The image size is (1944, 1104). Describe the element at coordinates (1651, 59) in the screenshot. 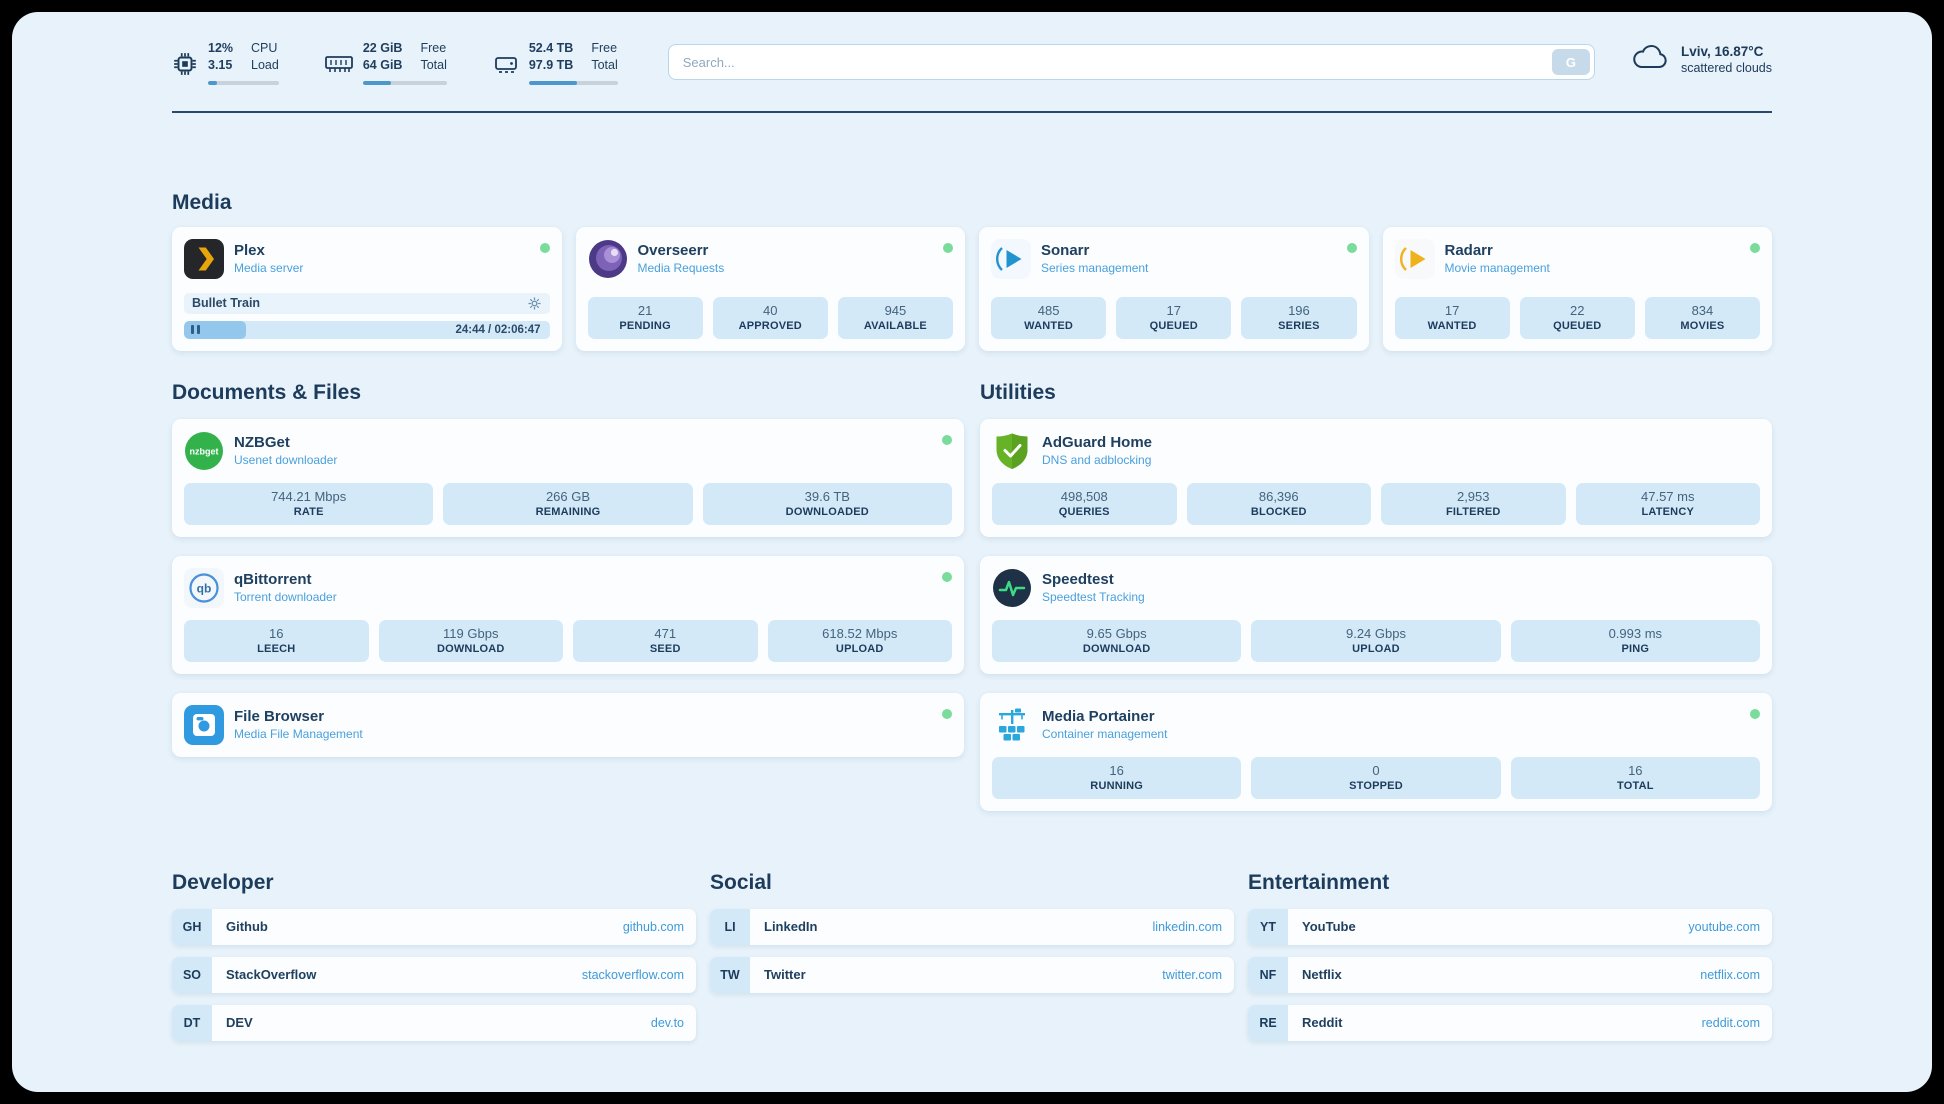

I see `cloud-icon` at that location.